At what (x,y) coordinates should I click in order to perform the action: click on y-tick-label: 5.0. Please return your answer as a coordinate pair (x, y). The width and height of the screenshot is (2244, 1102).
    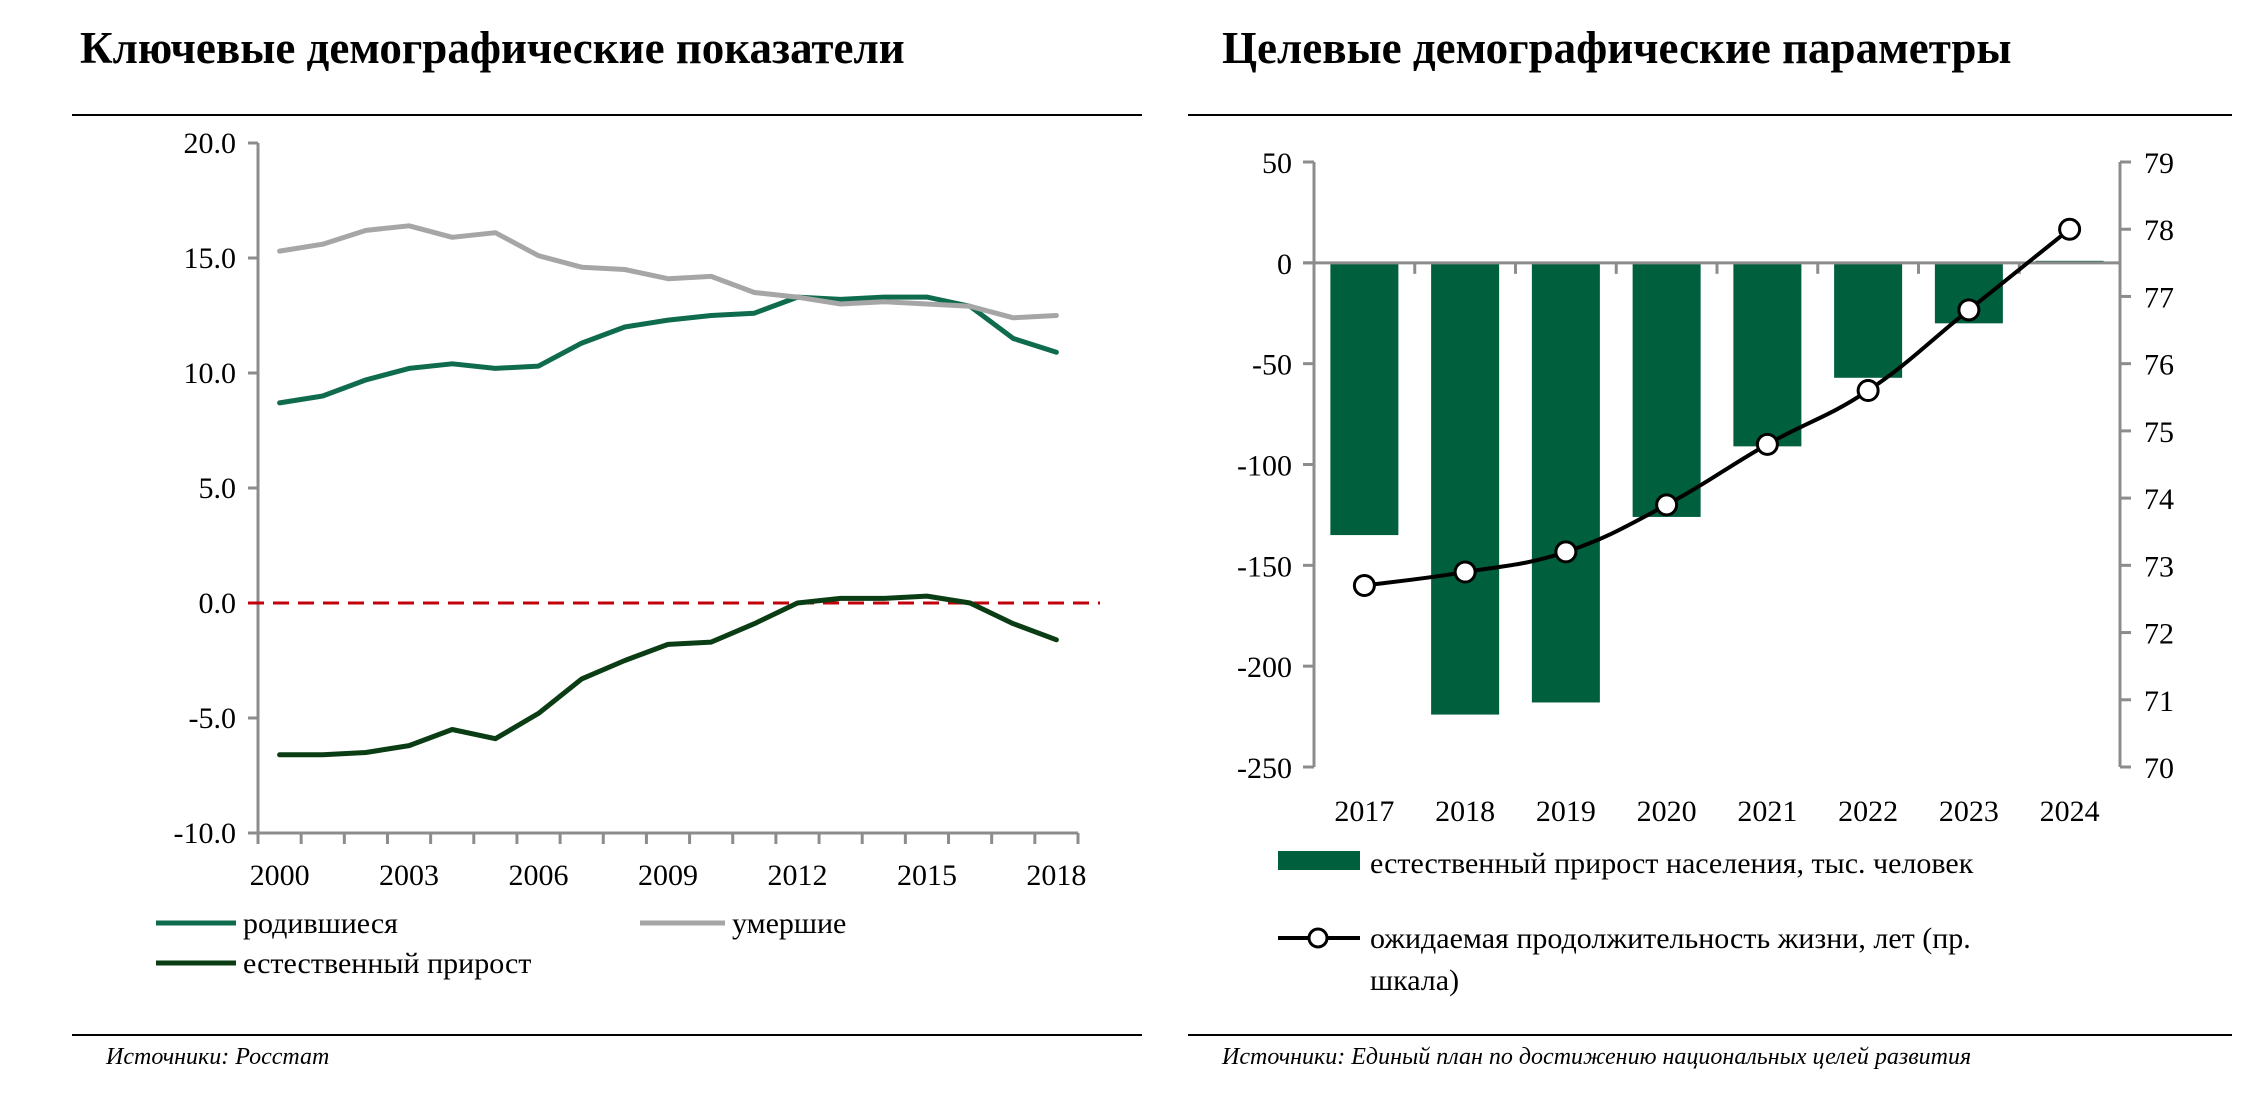
    Looking at the image, I should click on (218, 488).